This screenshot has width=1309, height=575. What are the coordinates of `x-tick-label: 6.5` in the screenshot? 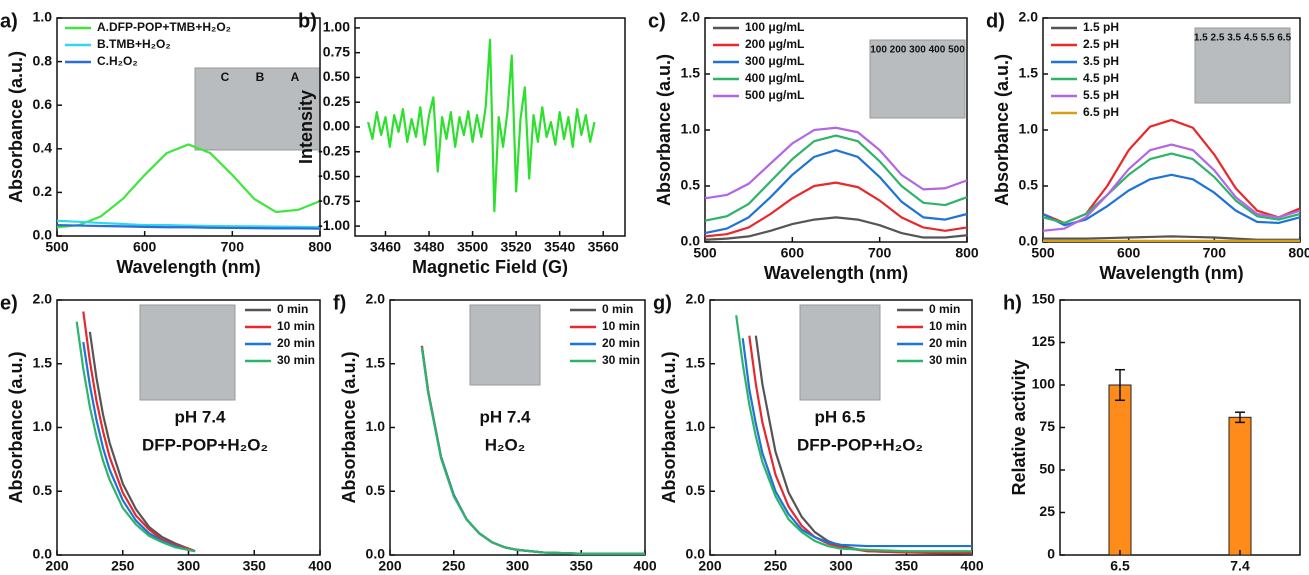 It's located at (1120, 566).